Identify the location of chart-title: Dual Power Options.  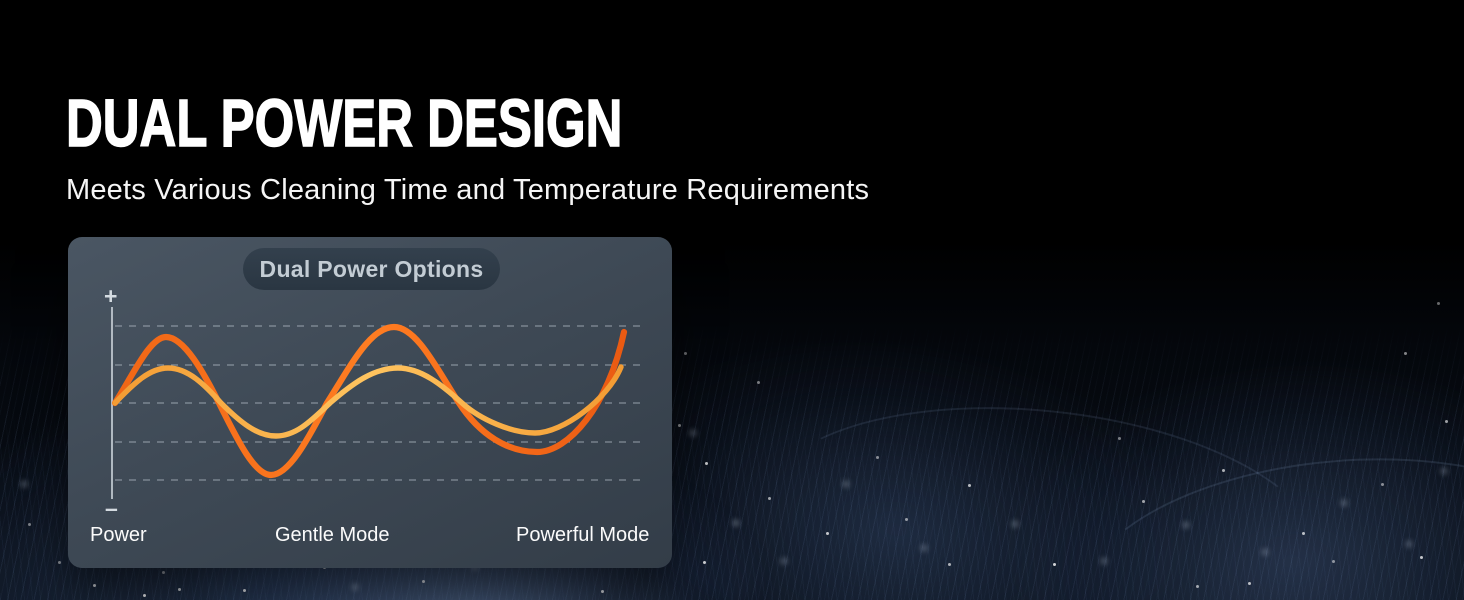
(371, 268).